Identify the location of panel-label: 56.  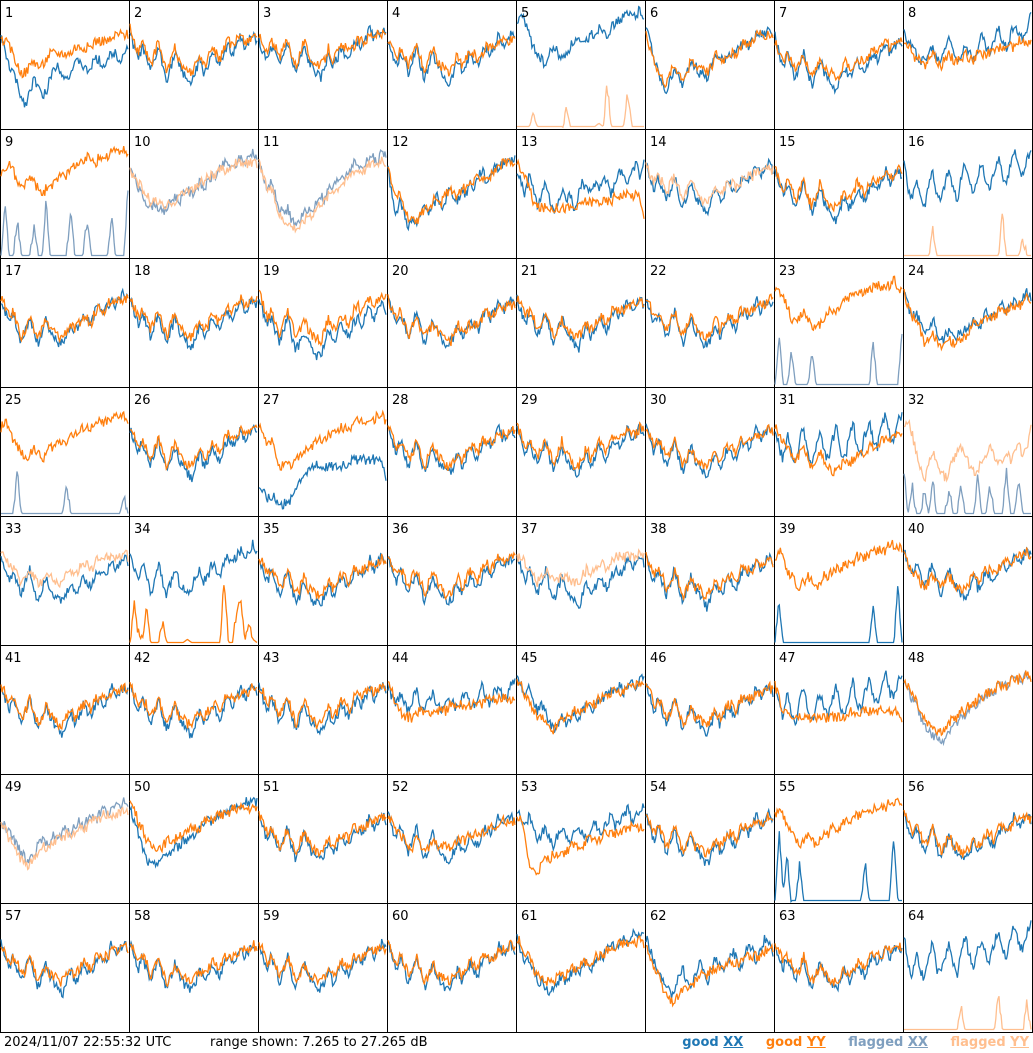
(916, 787).